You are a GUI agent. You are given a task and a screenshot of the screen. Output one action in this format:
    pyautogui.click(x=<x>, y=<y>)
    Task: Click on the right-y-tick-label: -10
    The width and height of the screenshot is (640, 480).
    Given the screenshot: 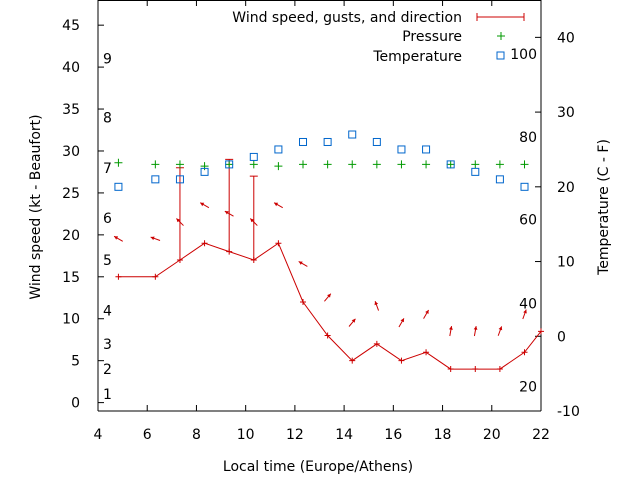 What is the action you would take?
    pyautogui.click(x=568, y=412)
    